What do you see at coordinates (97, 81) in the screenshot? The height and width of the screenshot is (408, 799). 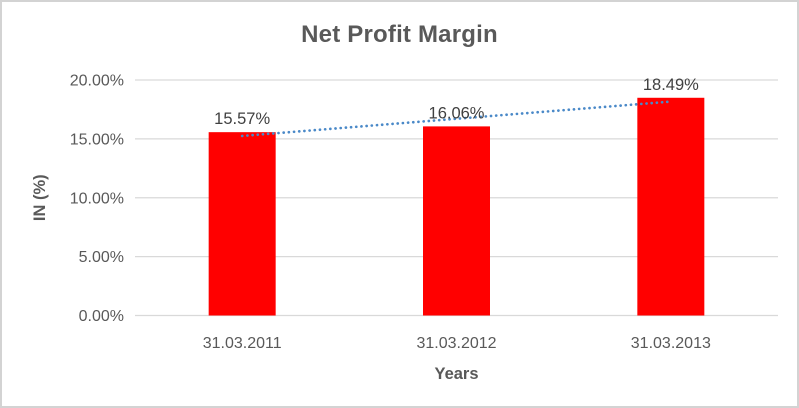 I see `y-tick-label: 20.00%` at bounding box center [97, 81].